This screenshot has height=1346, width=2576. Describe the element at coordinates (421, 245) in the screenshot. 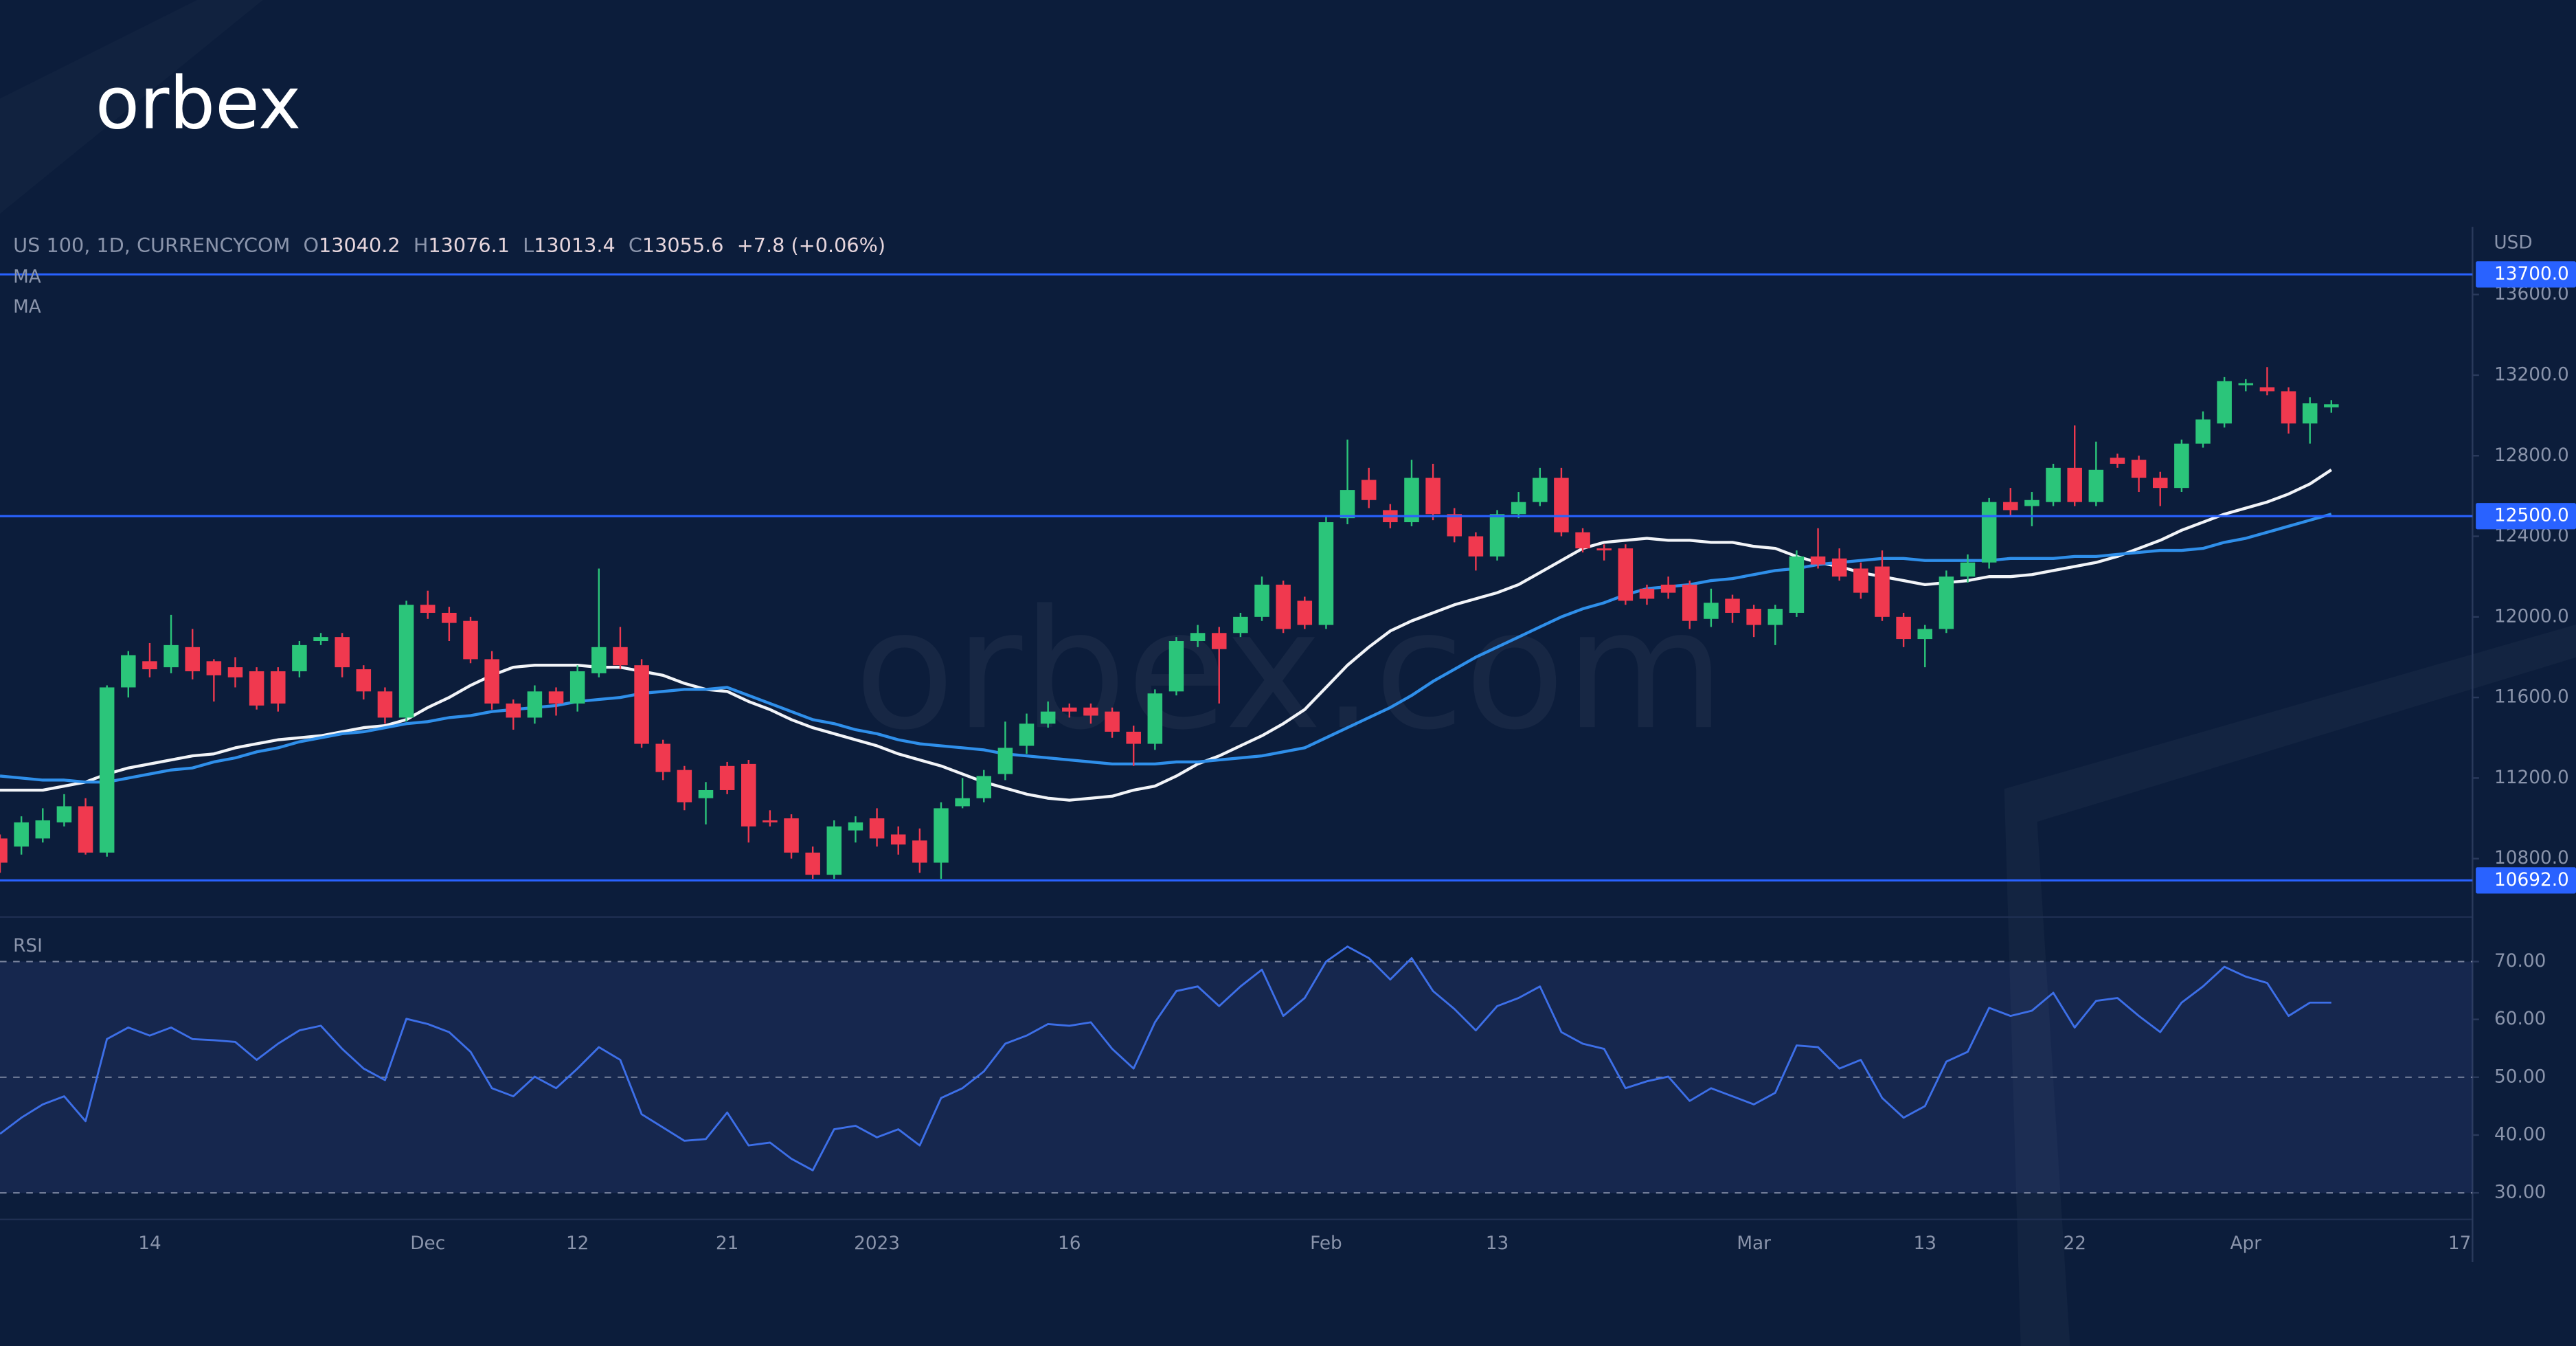

I see `ohlc-label: H` at that location.